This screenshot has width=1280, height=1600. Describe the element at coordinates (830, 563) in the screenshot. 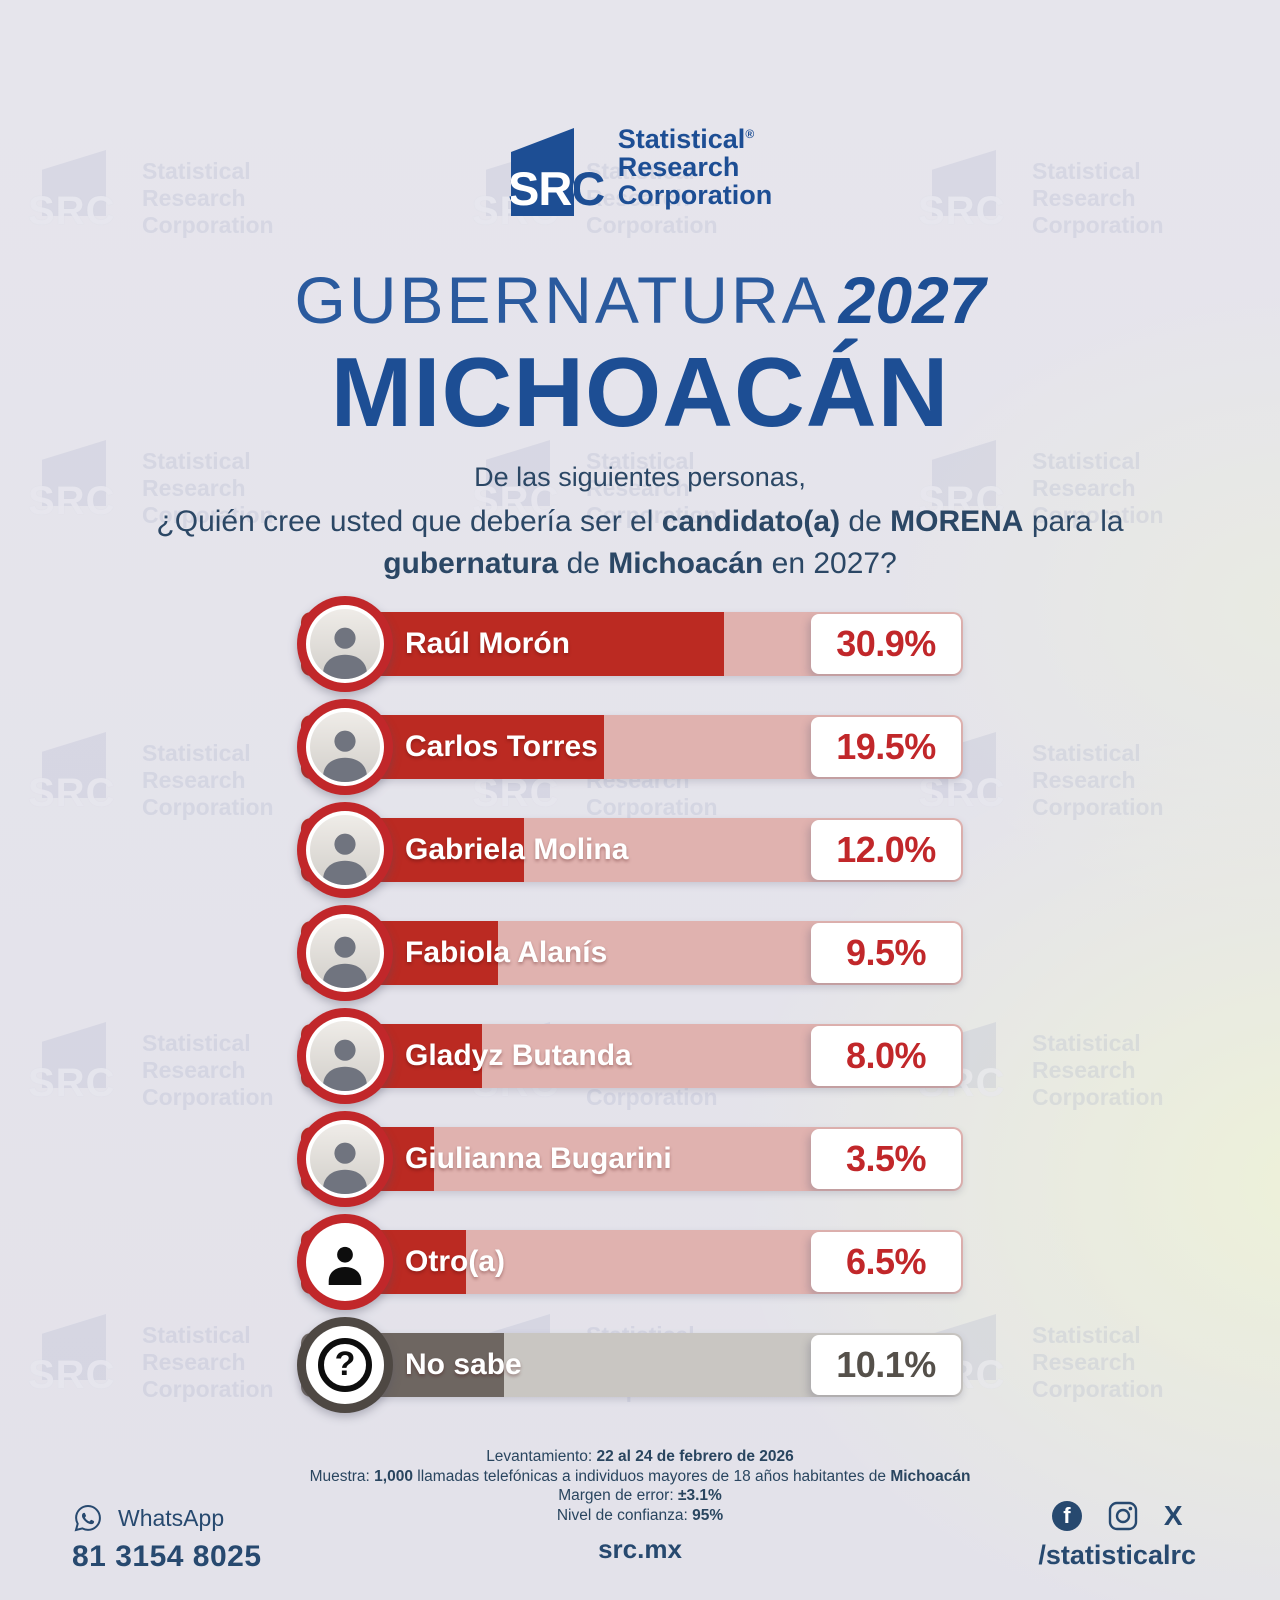

I see `text-segment: en 2027?` at that location.